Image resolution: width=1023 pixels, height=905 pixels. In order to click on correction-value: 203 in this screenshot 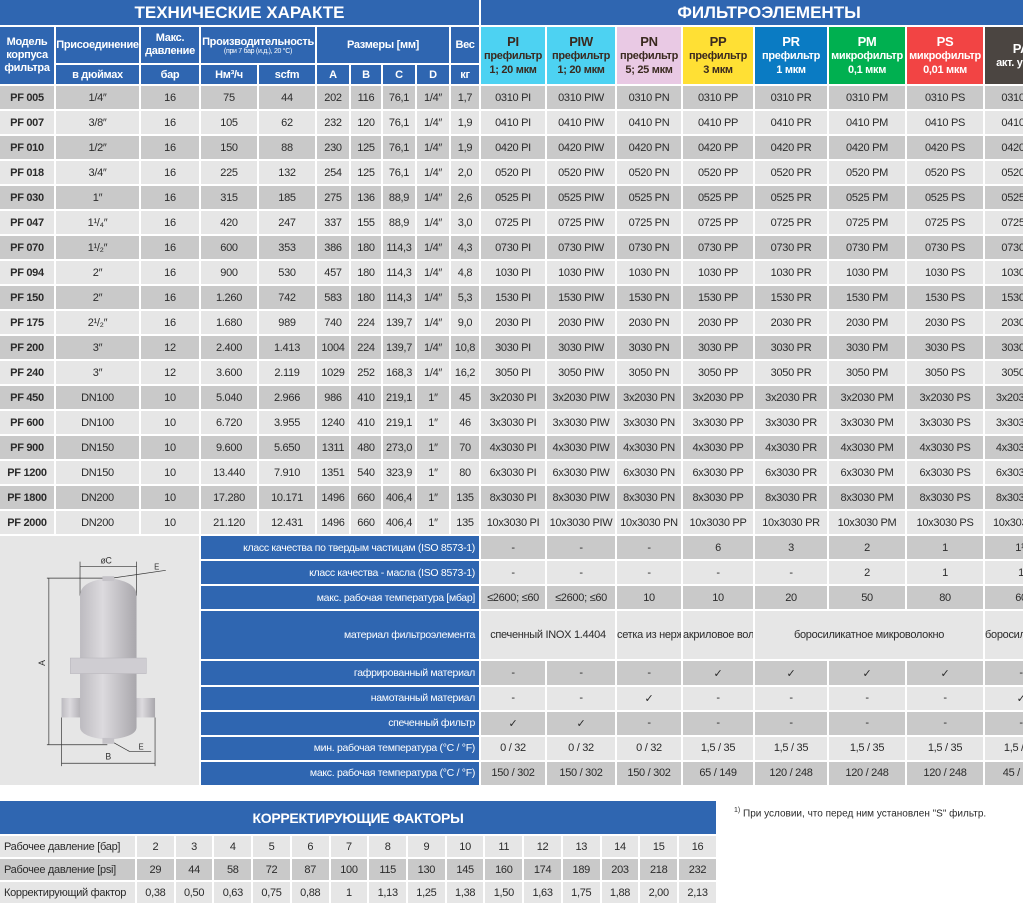, I will do `click(620, 869)`.